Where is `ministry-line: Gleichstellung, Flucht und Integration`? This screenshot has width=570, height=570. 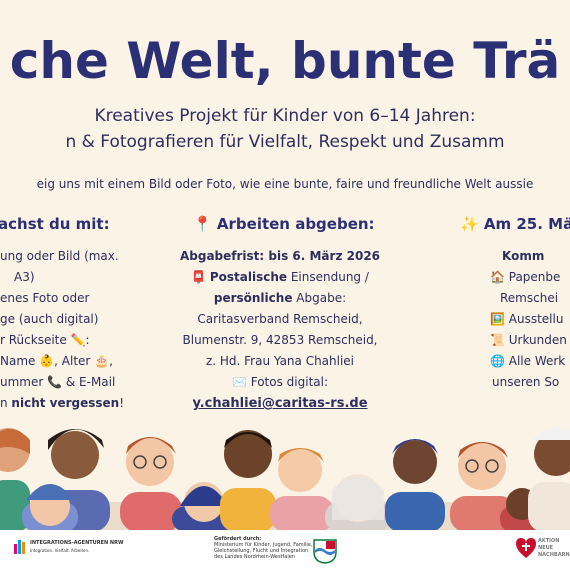 ministry-line: Gleichstellung, Flucht und Integration is located at coordinates (261, 551).